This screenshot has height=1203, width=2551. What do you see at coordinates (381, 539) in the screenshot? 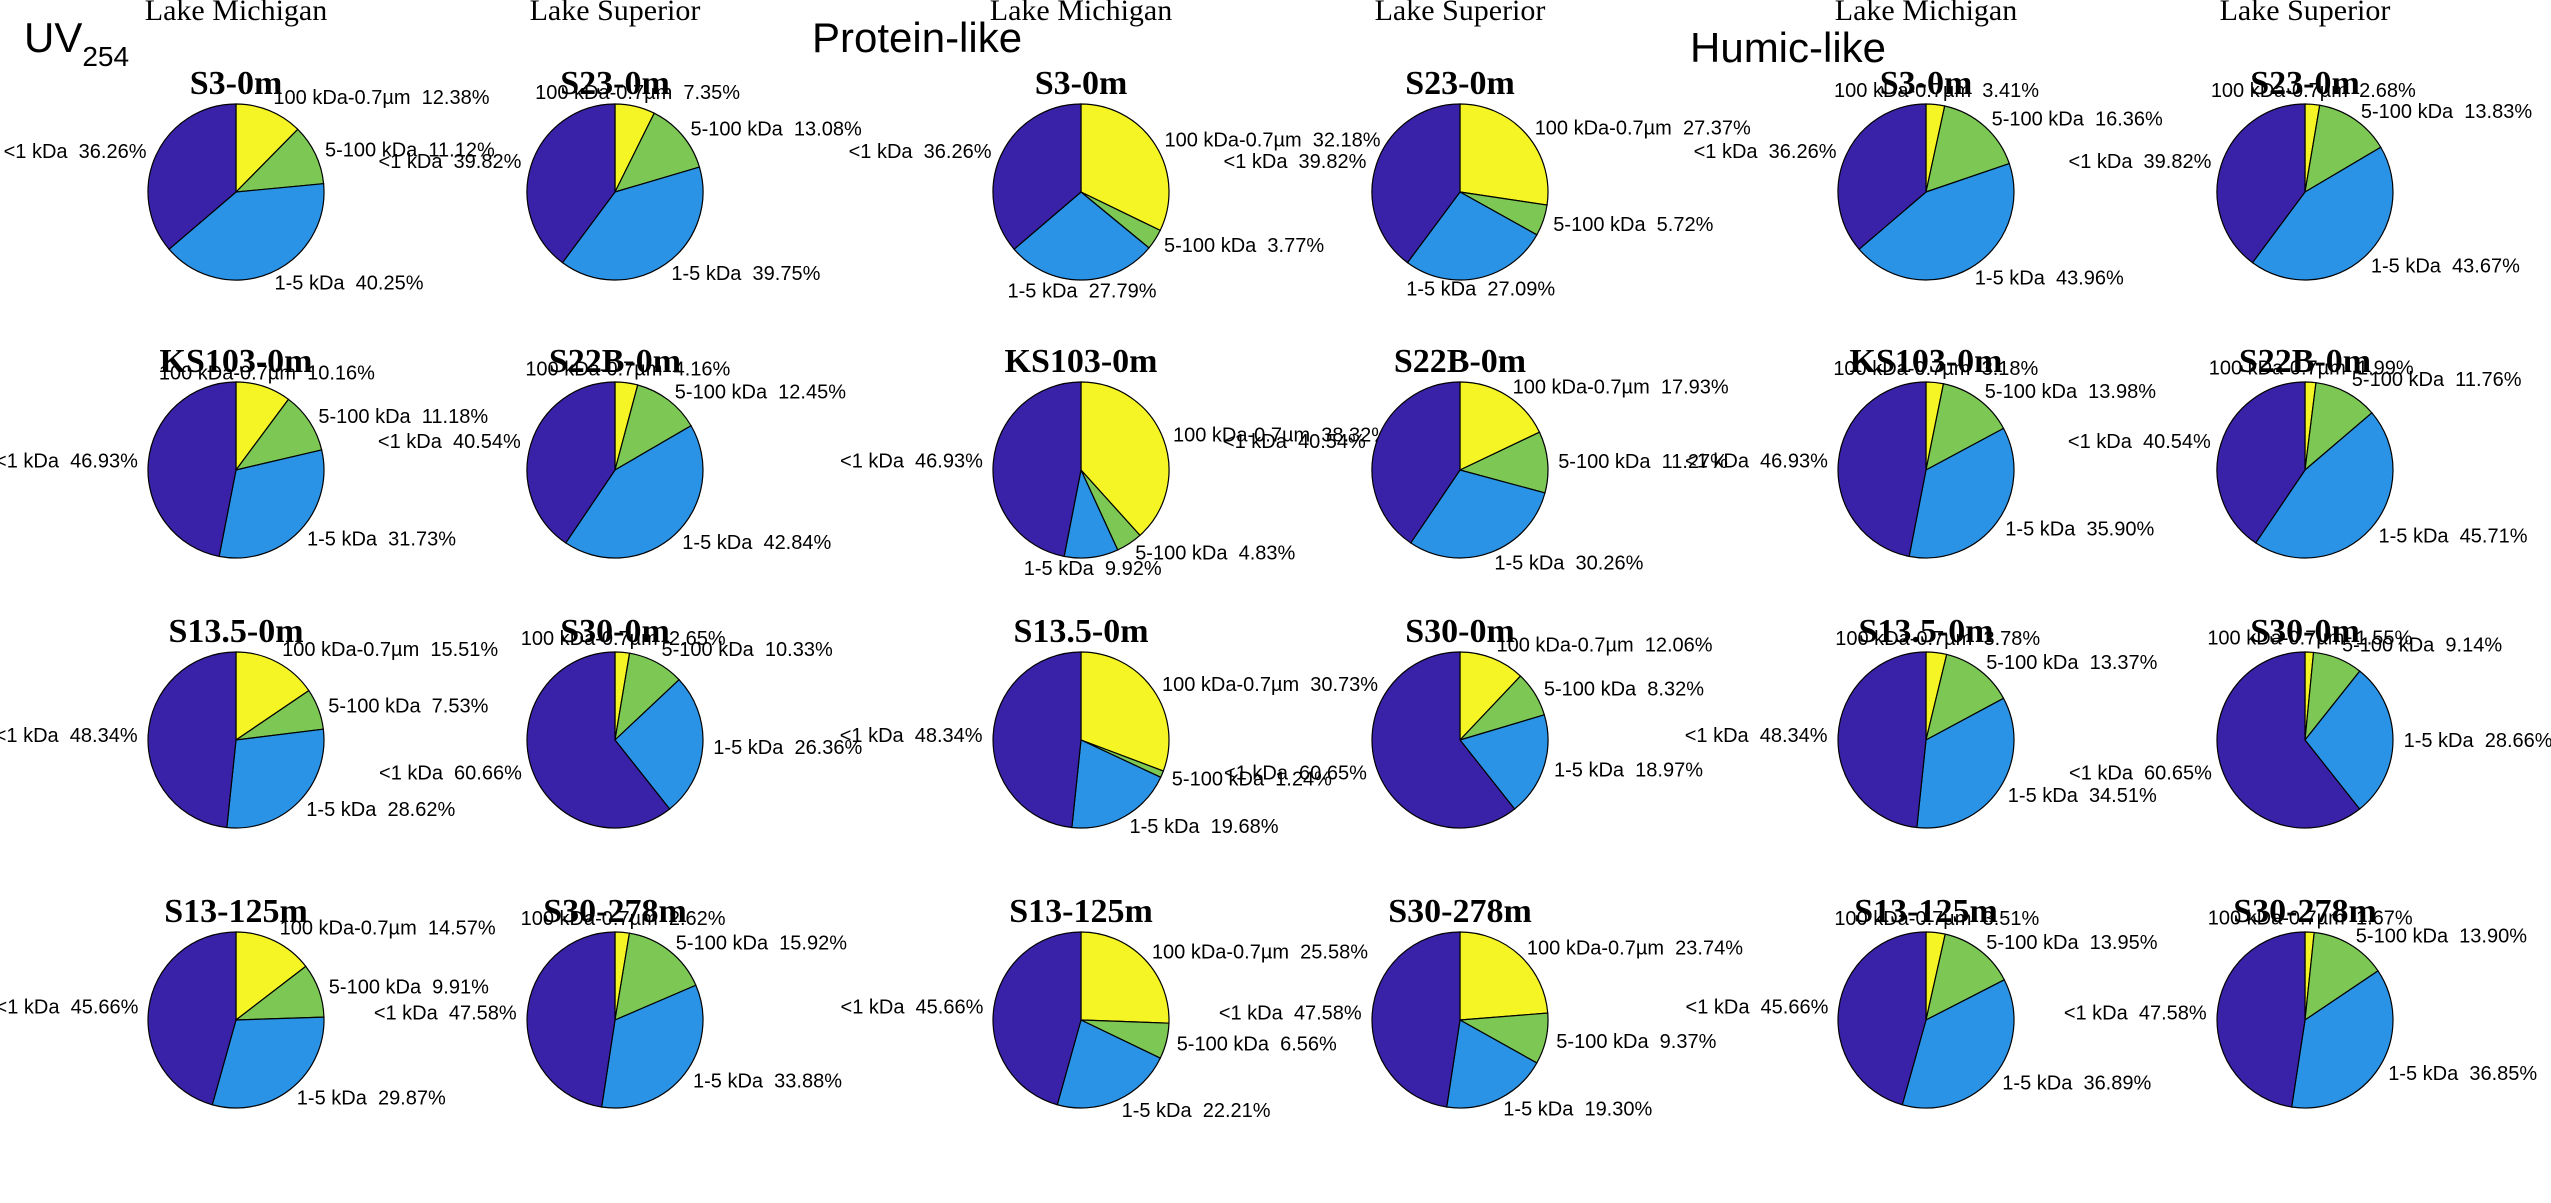
I see `data-label: 1-5 kDa 31.73%` at bounding box center [381, 539].